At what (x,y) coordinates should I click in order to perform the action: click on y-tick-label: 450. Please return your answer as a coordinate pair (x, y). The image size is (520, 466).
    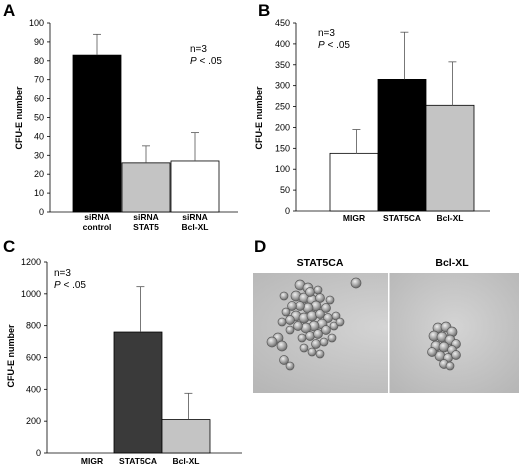
    Looking at the image, I should click on (282, 23).